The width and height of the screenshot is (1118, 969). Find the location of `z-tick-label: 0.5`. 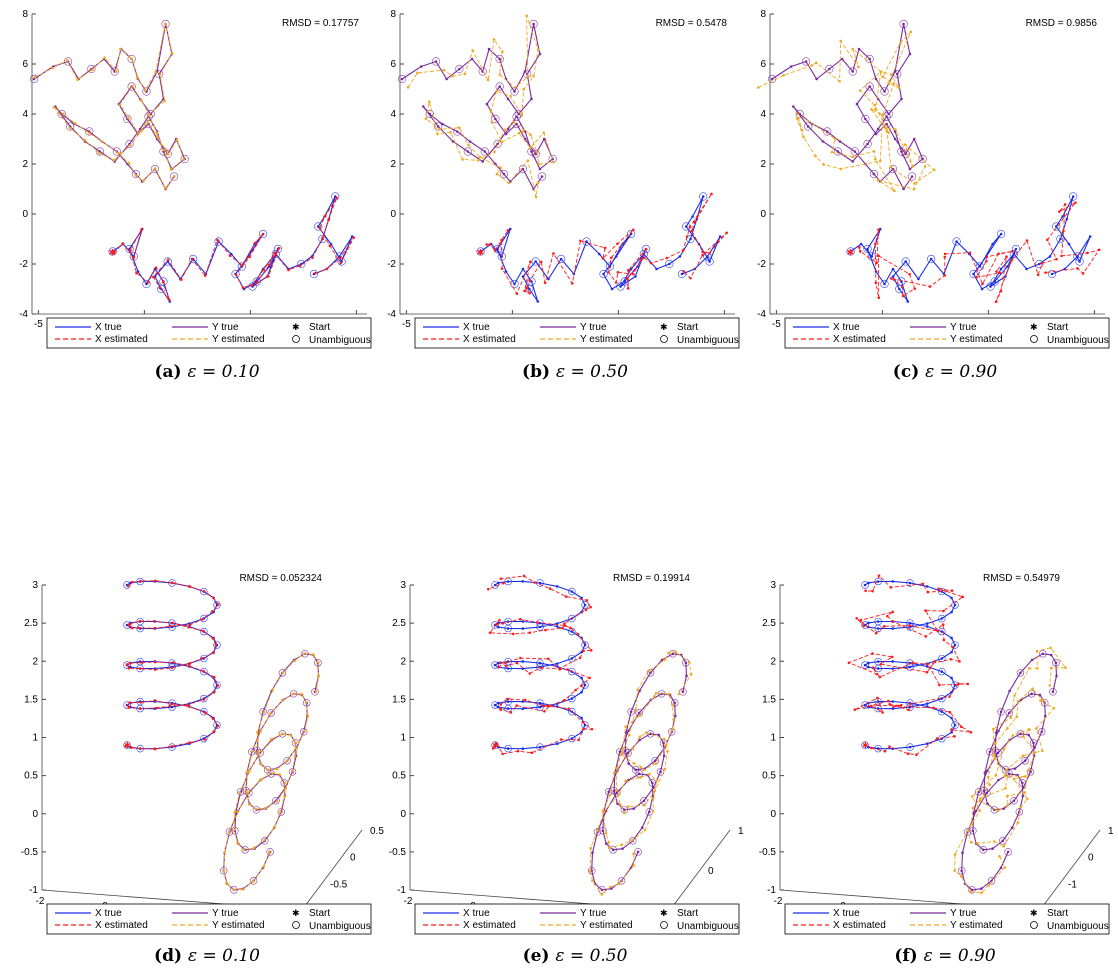

z-tick-label: 0.5 is located at coordinates (769, 776).